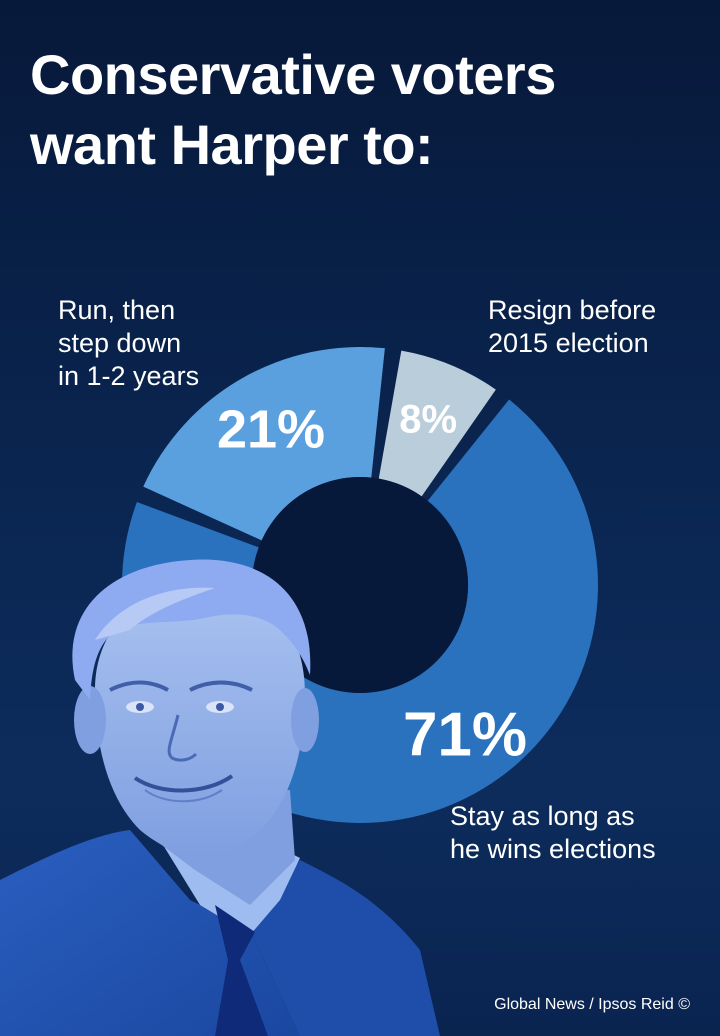 The width and height of the screenshot is (720, 1036). Describe the element at coordinates (232, 144) in the screenshot. I see `title-line-2: want Harper to:` at that location.